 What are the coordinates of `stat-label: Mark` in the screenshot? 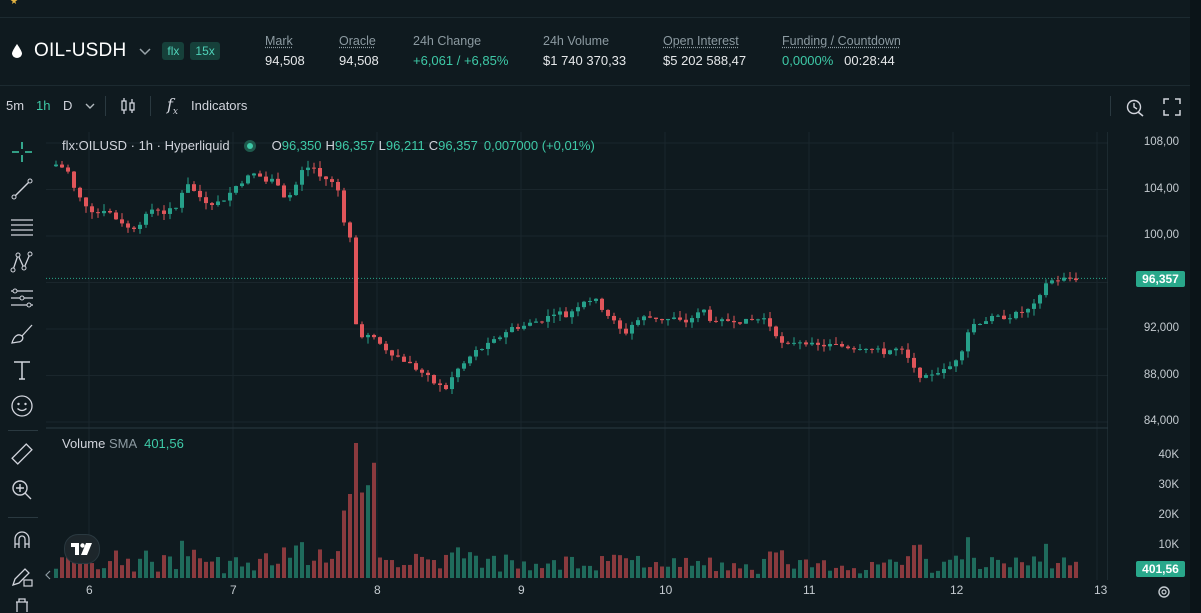 It's located at (279, 41).